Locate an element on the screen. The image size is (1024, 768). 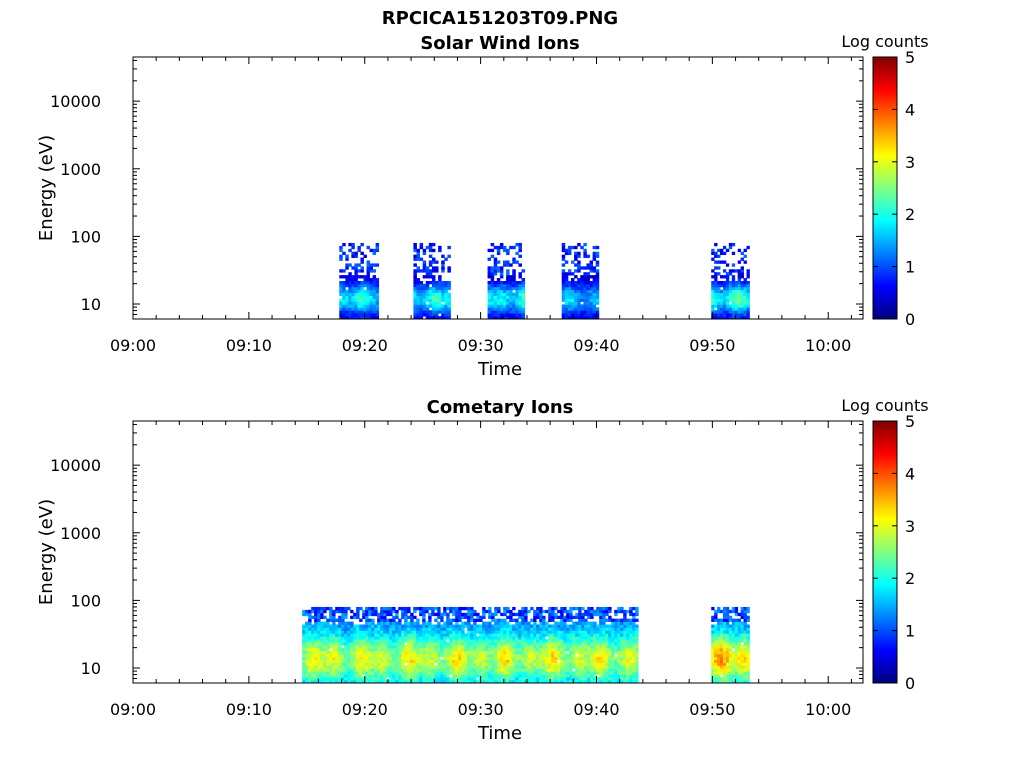
panel-title: Cometary Ions is located at coordinates (500, 407).